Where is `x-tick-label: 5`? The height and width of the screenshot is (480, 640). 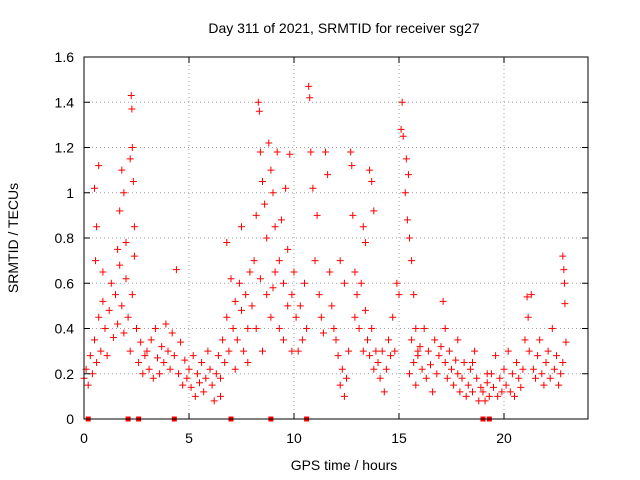
x-tick-label: 5 is located at coordinates (189, 438).